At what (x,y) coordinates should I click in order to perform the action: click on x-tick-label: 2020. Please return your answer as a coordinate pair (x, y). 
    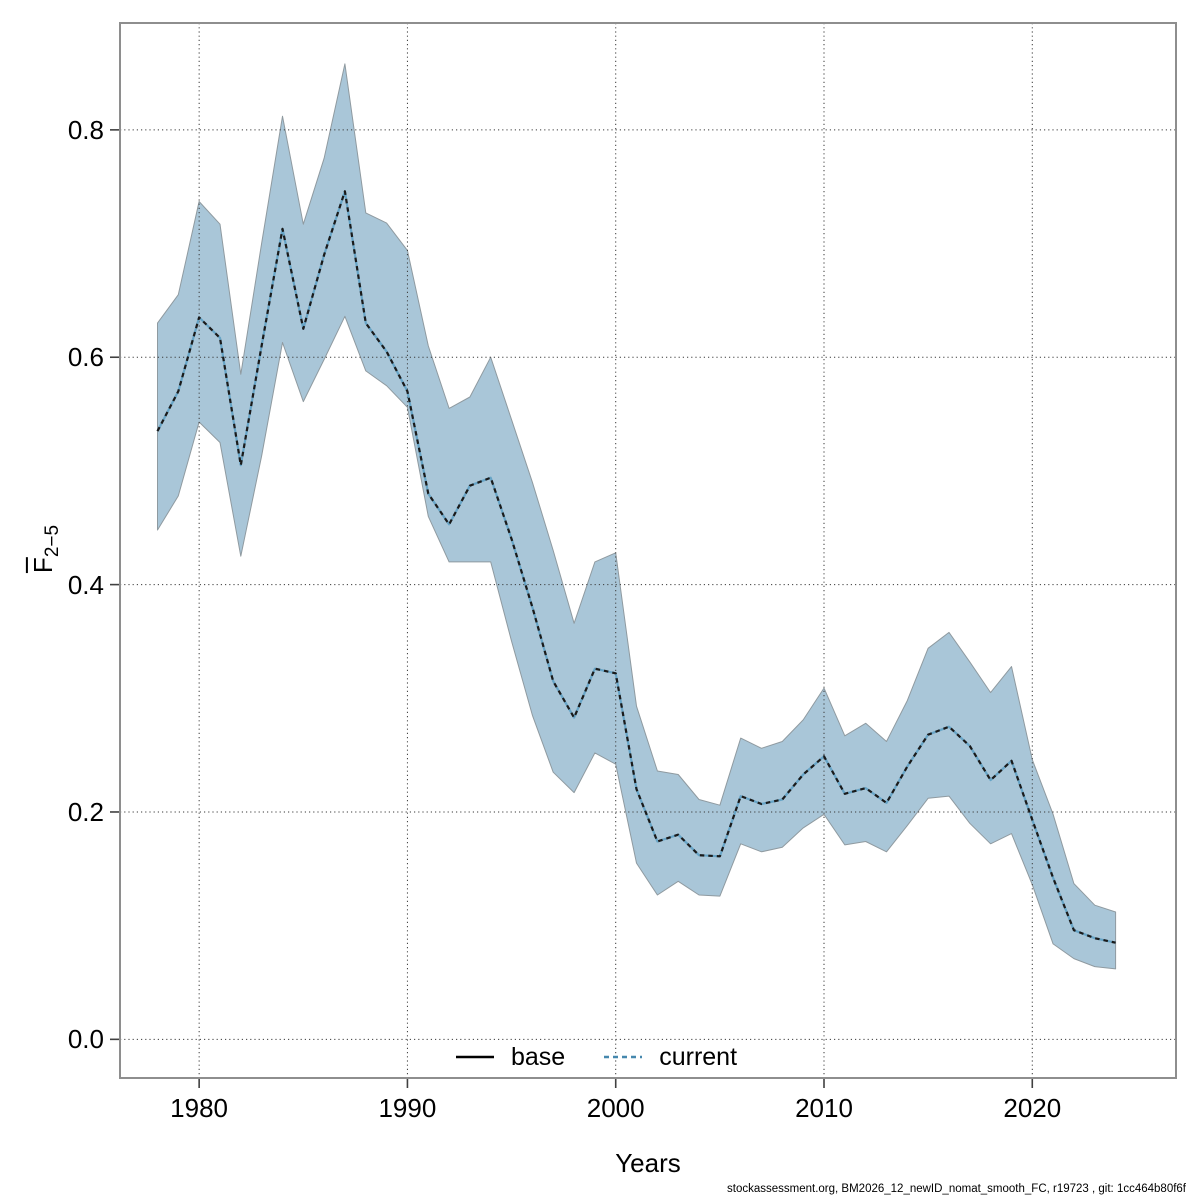
    Looking at the image, I should click on (1032, 1108).